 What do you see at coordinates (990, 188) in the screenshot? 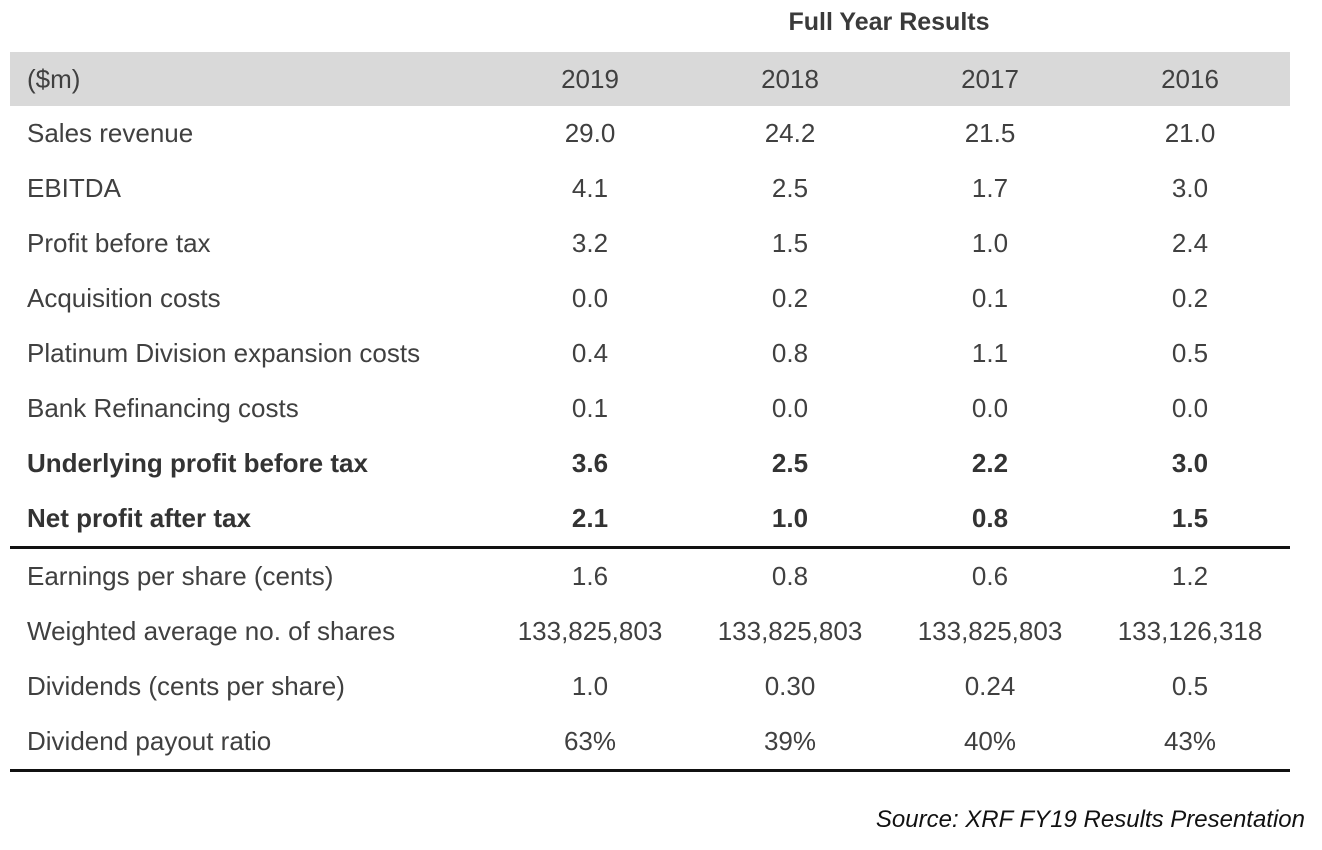
I see `cell-value: 1.7` at bounding box center [990, 188].